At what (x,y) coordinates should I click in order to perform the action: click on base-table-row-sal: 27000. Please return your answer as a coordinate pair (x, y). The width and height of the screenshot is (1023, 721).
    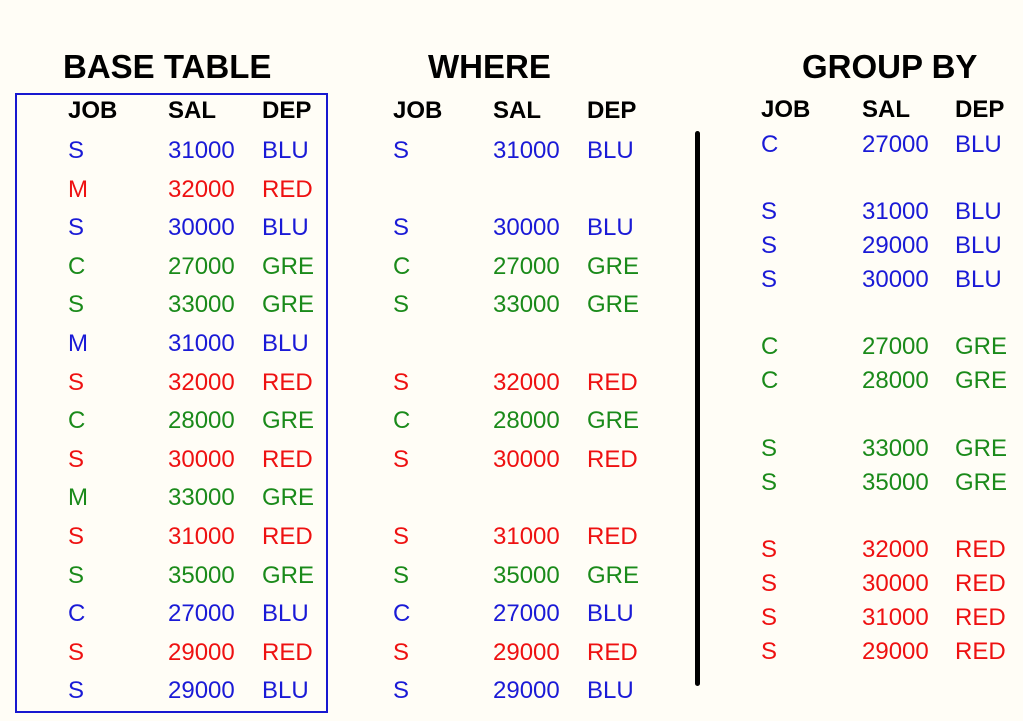
    Looking at the image, I should click on (201, 614).